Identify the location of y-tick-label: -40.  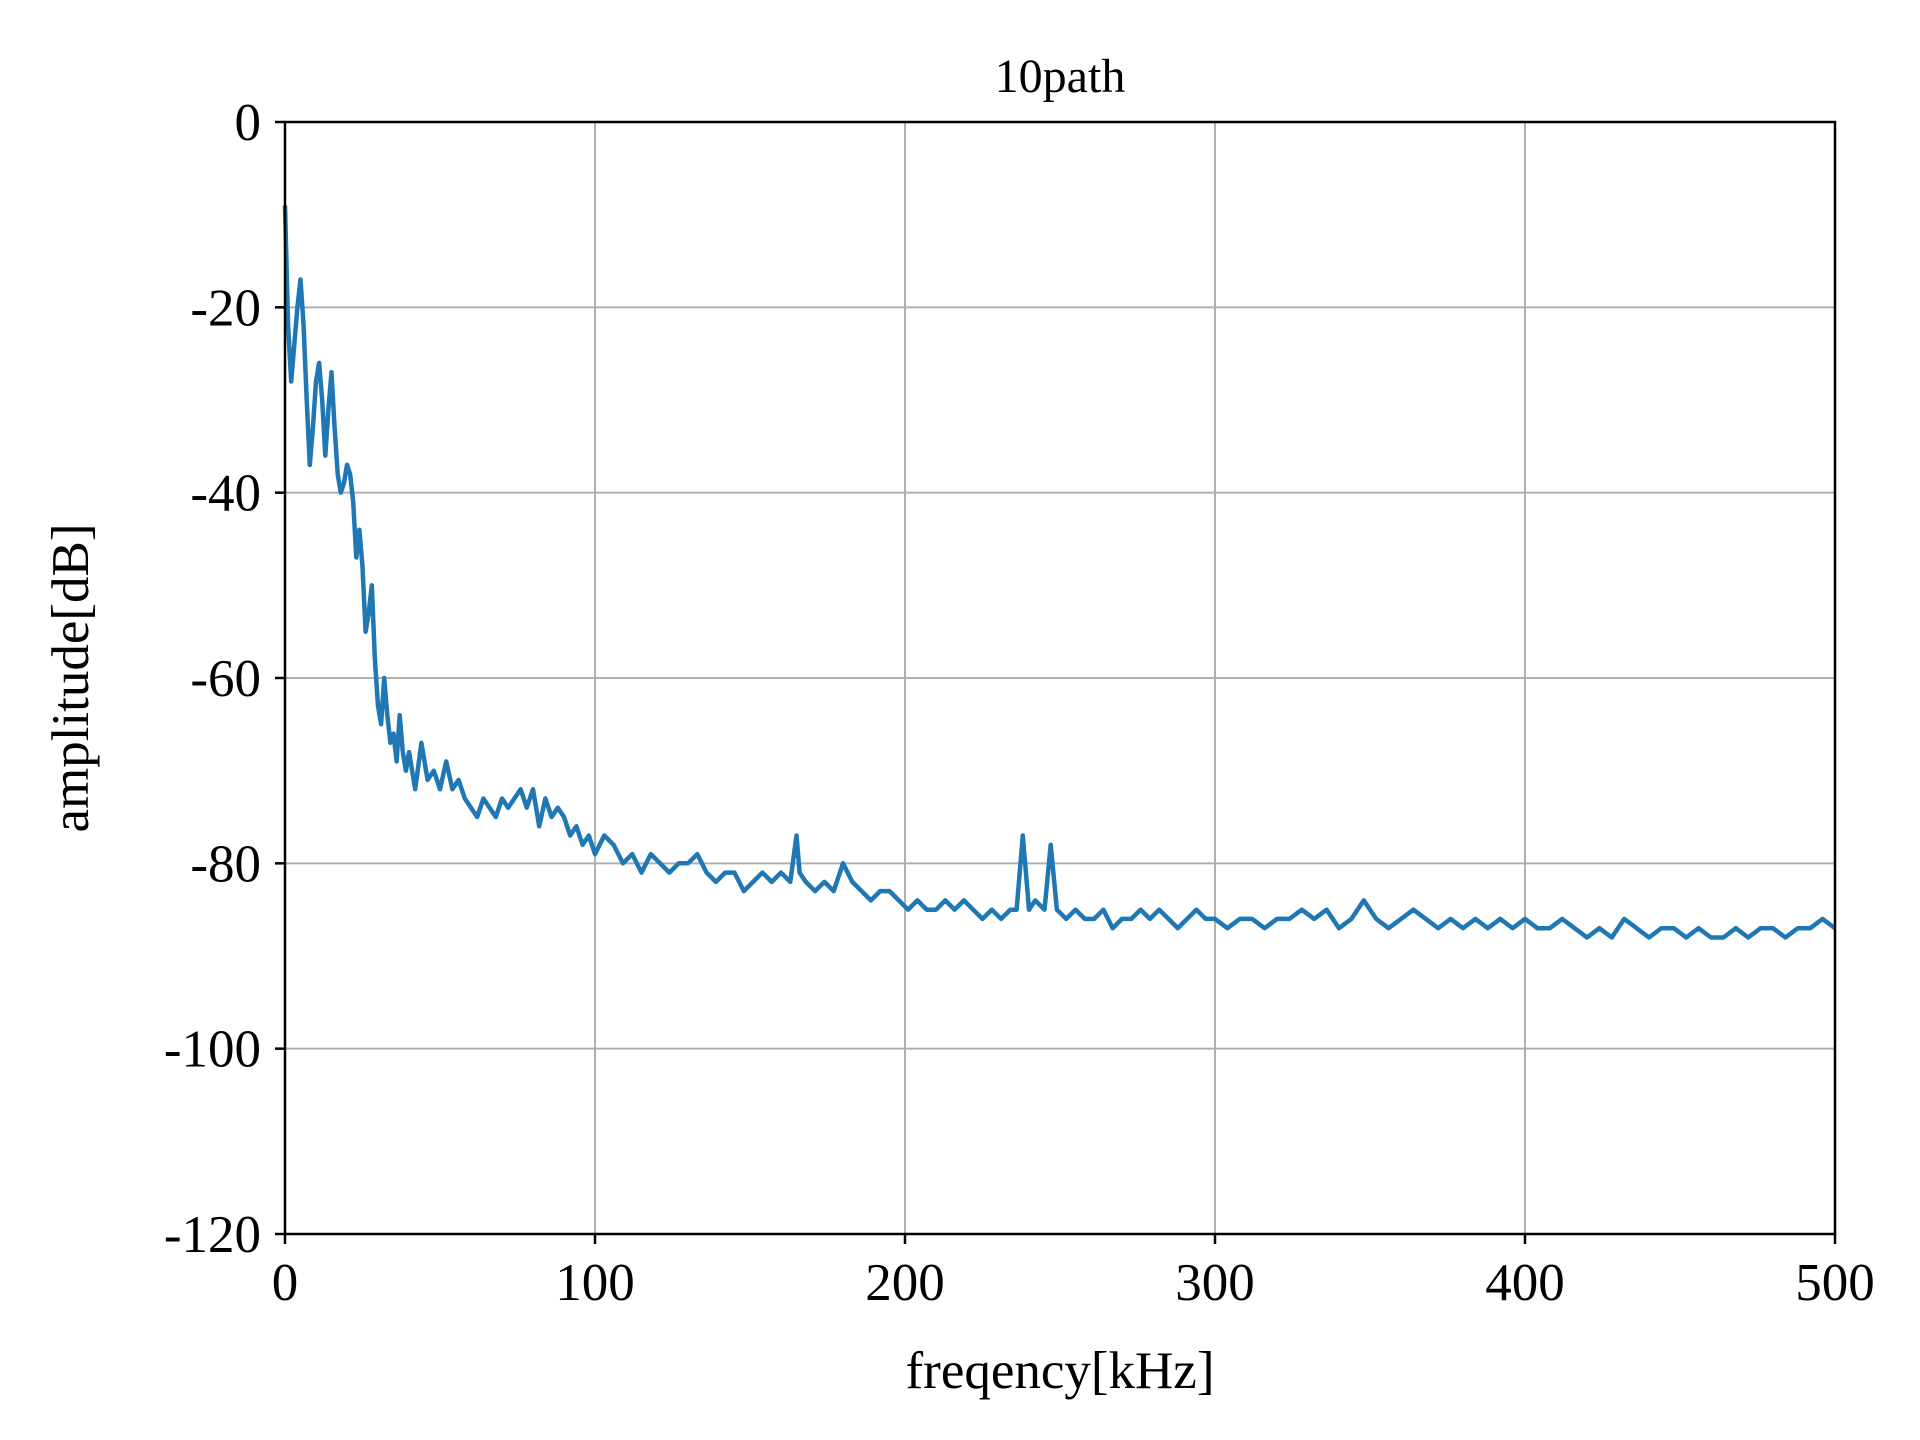
(225, 494).